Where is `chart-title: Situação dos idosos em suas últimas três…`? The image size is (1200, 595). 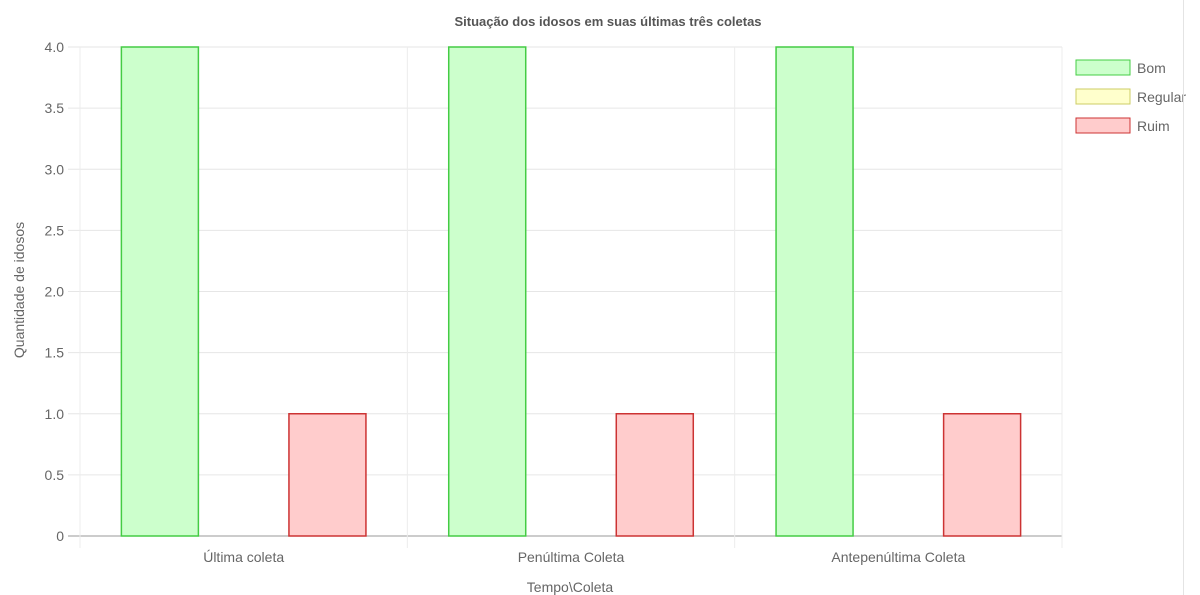 chart-title: Situação dos idosos em suas últimas três… is located at coordinates (607, 21).